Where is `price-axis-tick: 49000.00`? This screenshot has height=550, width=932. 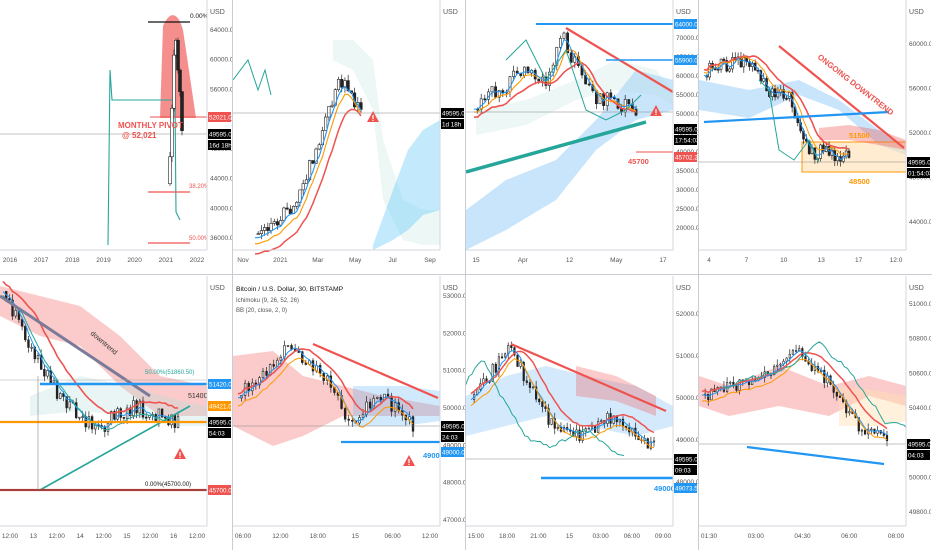 price-axis-tick: 49000.00 is located at coordinates (454, 445).